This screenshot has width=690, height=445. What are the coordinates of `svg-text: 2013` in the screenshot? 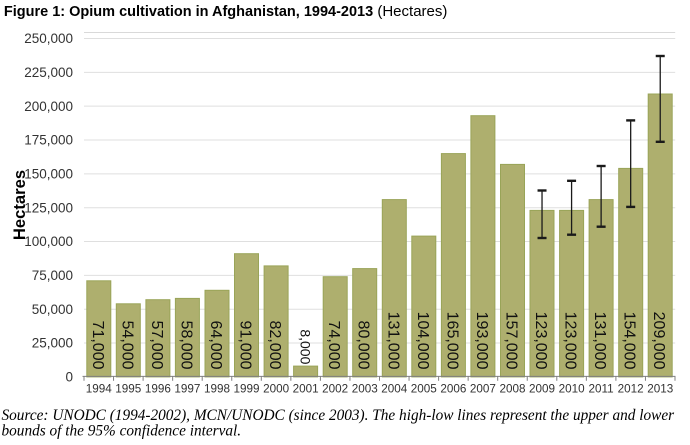 It's located at (660, 389).